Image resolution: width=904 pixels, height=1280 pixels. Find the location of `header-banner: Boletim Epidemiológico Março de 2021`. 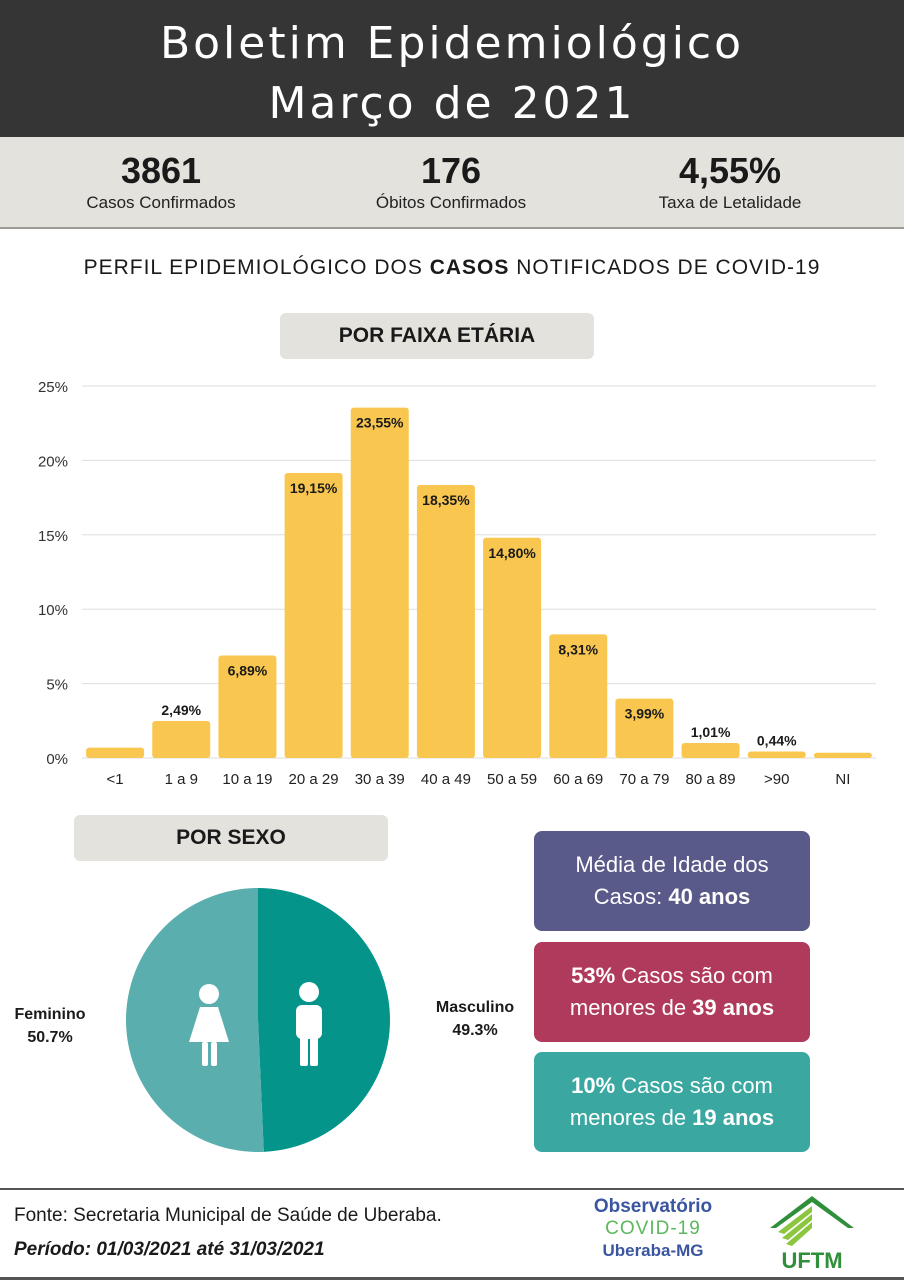

header-banner: Boletim Epidemiológico Março de 2021 is located at coordinates (452, 68).